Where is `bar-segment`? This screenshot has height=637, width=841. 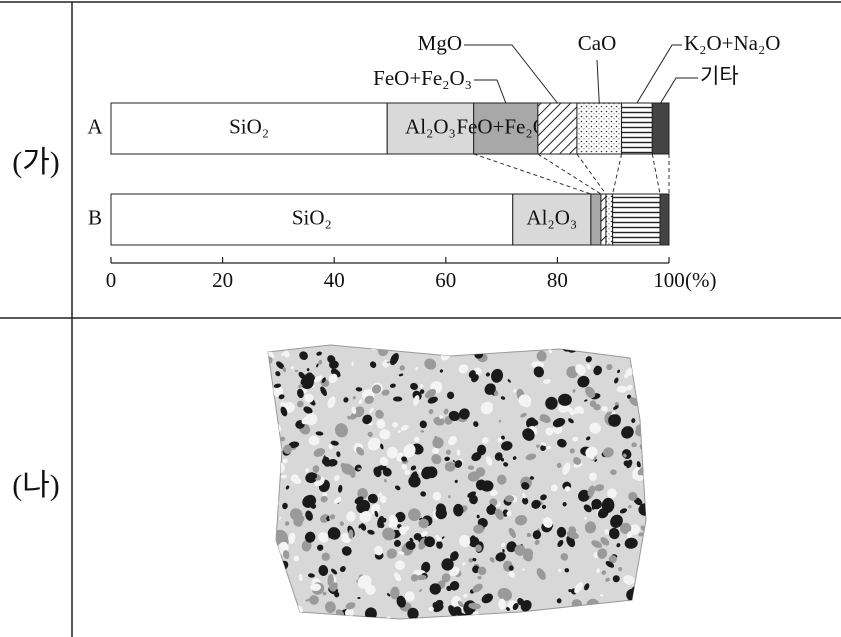
bar-segment is located at coordinates (596, 219).